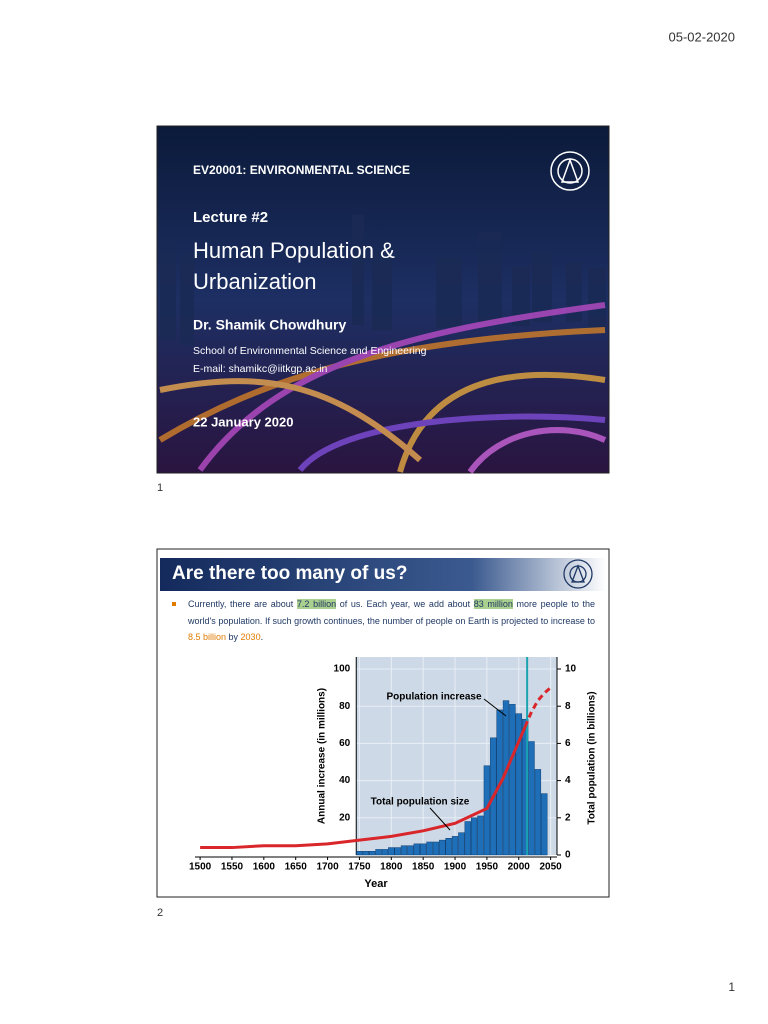 The image size is (768, 1024). I want to click on y2-tick-label: 0, so click(568, 855).